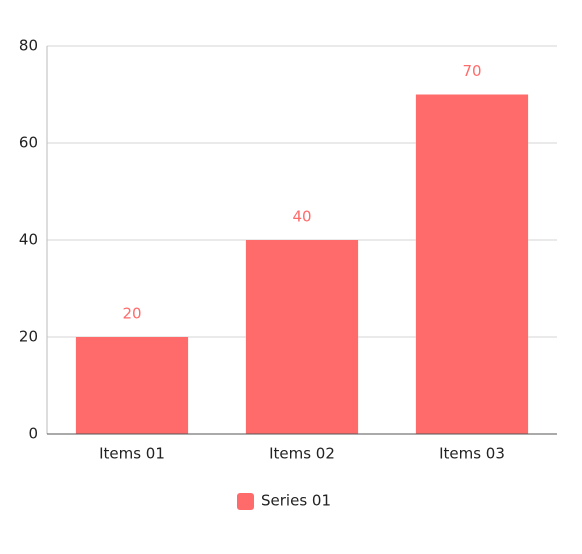 Image resolution: width=582 pixels, height=554 pixels. Describe the element at coordinates (472, 454) in the screenshot. I see `x-tick-label: Items 03` at that location.